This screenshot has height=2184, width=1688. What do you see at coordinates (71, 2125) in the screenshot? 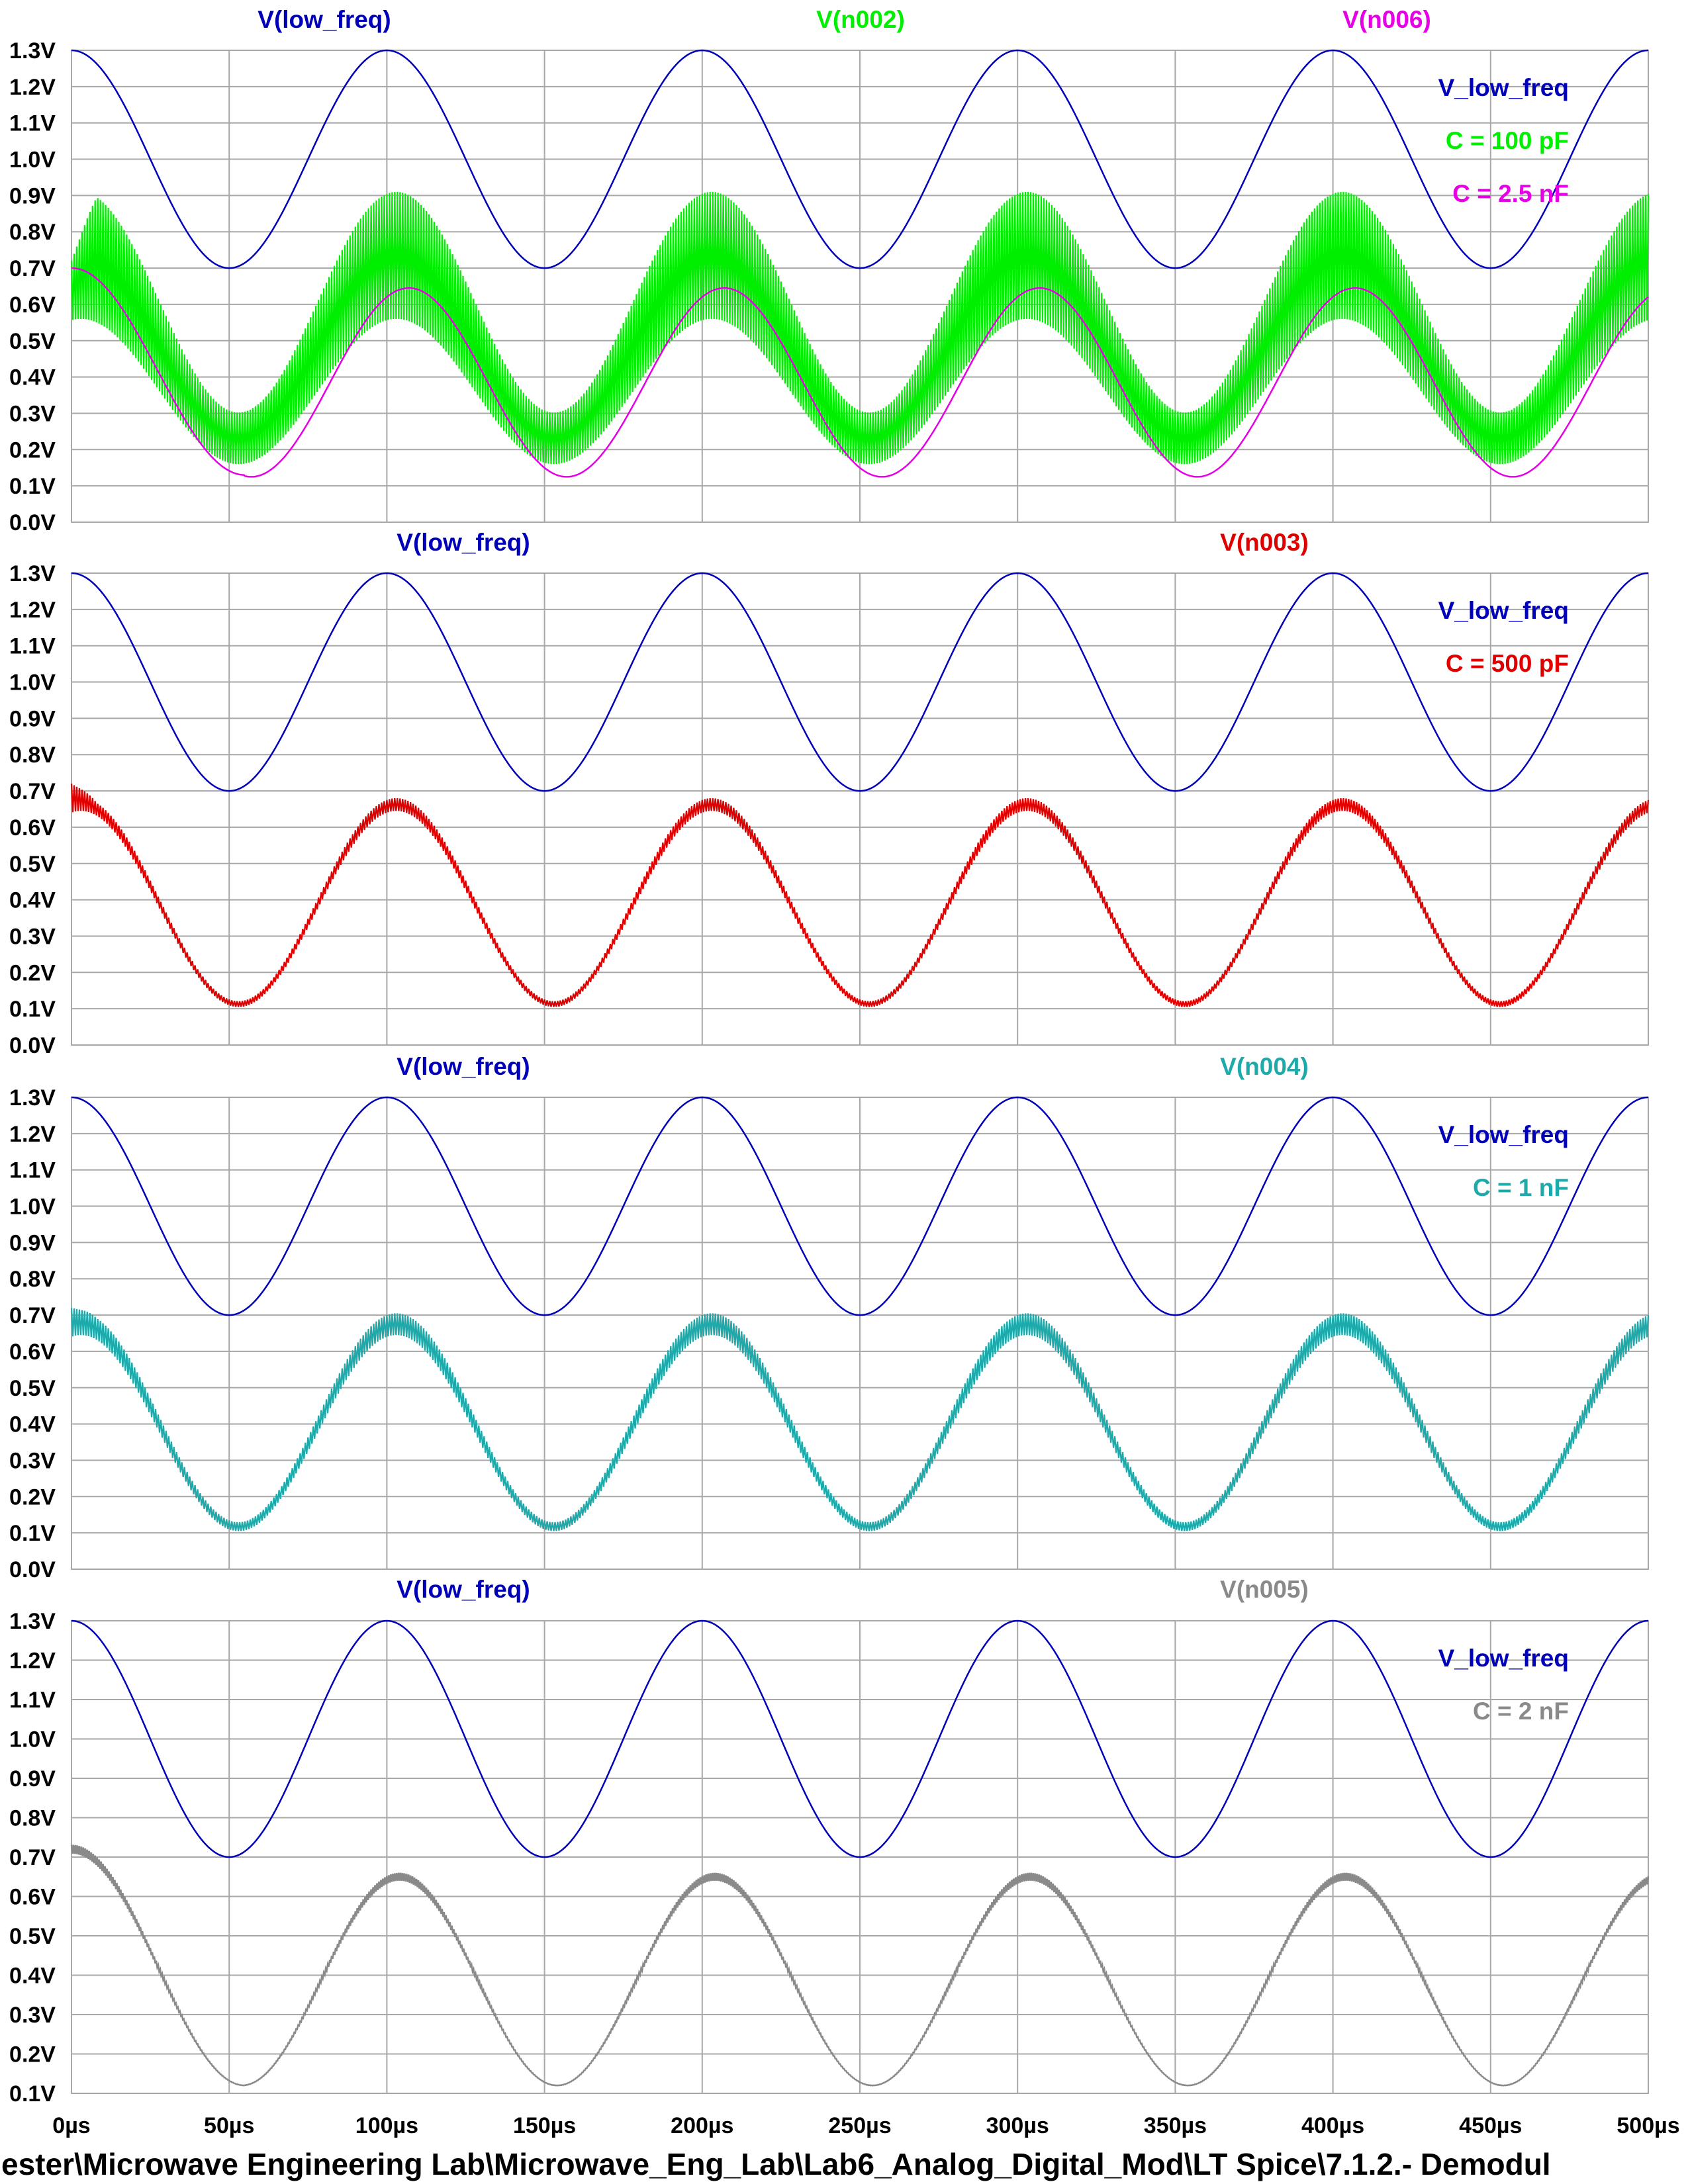
I see `x-tick-label: 0µs` at bounding box center [71, 2125].